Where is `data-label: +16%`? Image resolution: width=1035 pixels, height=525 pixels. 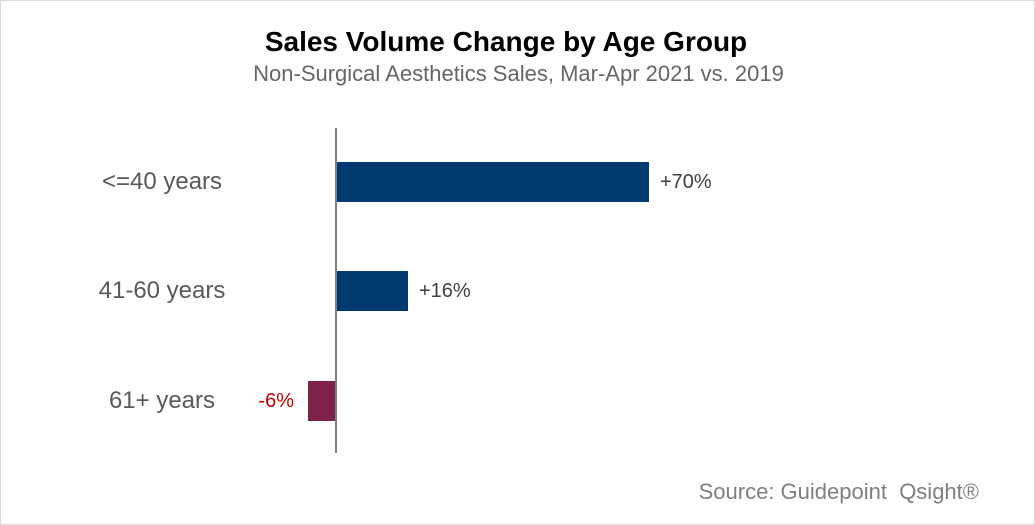
data-label: +16% is located at coordinates (445, 291).